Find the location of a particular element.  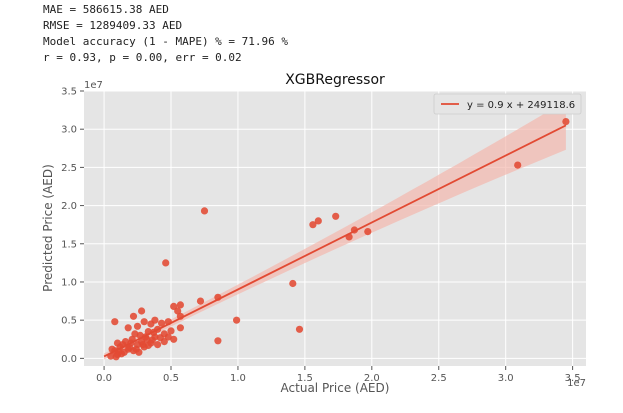

y-tick-label: 0.5 is located at coordinates (69, 321).